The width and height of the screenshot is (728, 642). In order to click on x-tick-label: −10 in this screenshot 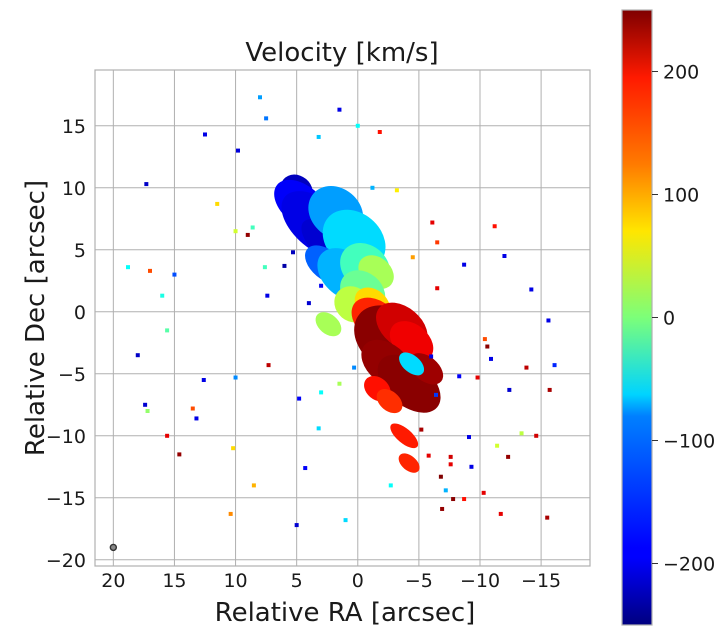, I will do `click(480, 581)`.